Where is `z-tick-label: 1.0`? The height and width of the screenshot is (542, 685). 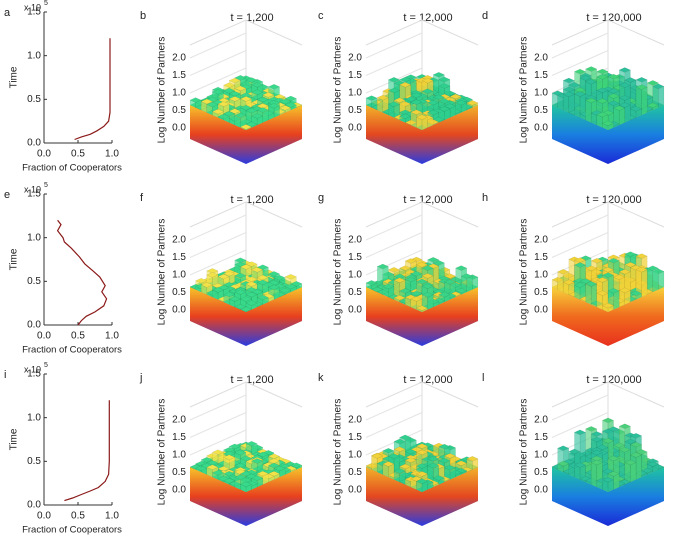
z-tick-label: 1.0 is located at coordinates (179, 93).